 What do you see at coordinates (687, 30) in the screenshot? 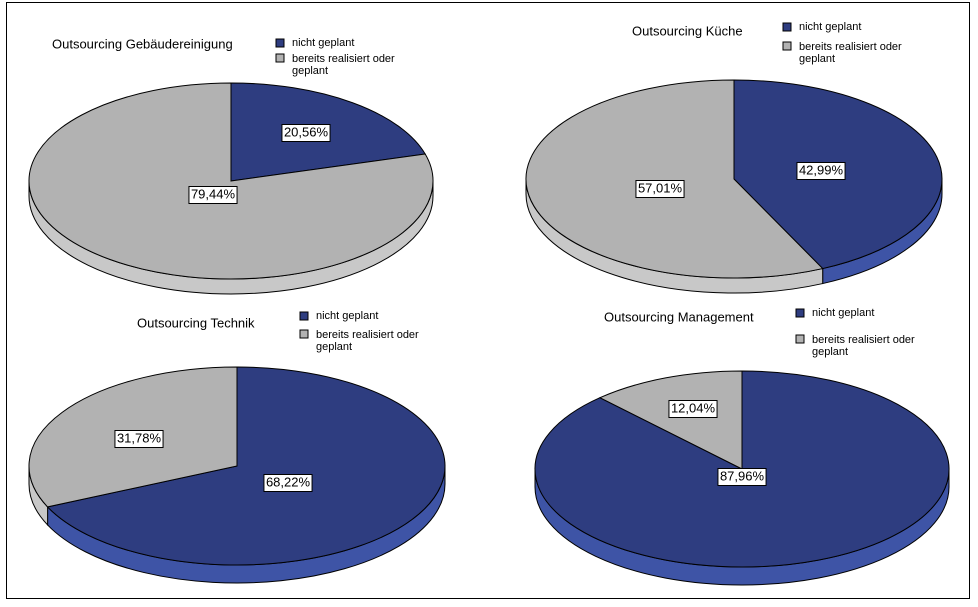
I see `chart-title: Outsourcing Küche` at bounding box center [687, 30].